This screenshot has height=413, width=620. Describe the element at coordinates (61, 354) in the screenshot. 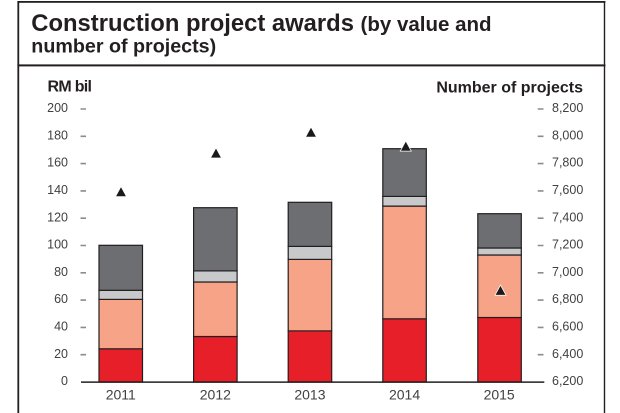

I see `svg-text: 20` at that location.